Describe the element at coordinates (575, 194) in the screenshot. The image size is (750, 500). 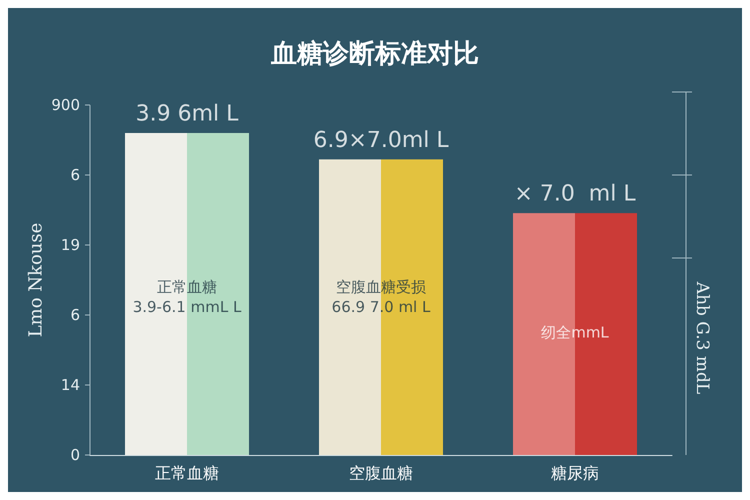
I see `annotation: × 7.0 ml L` at that location.